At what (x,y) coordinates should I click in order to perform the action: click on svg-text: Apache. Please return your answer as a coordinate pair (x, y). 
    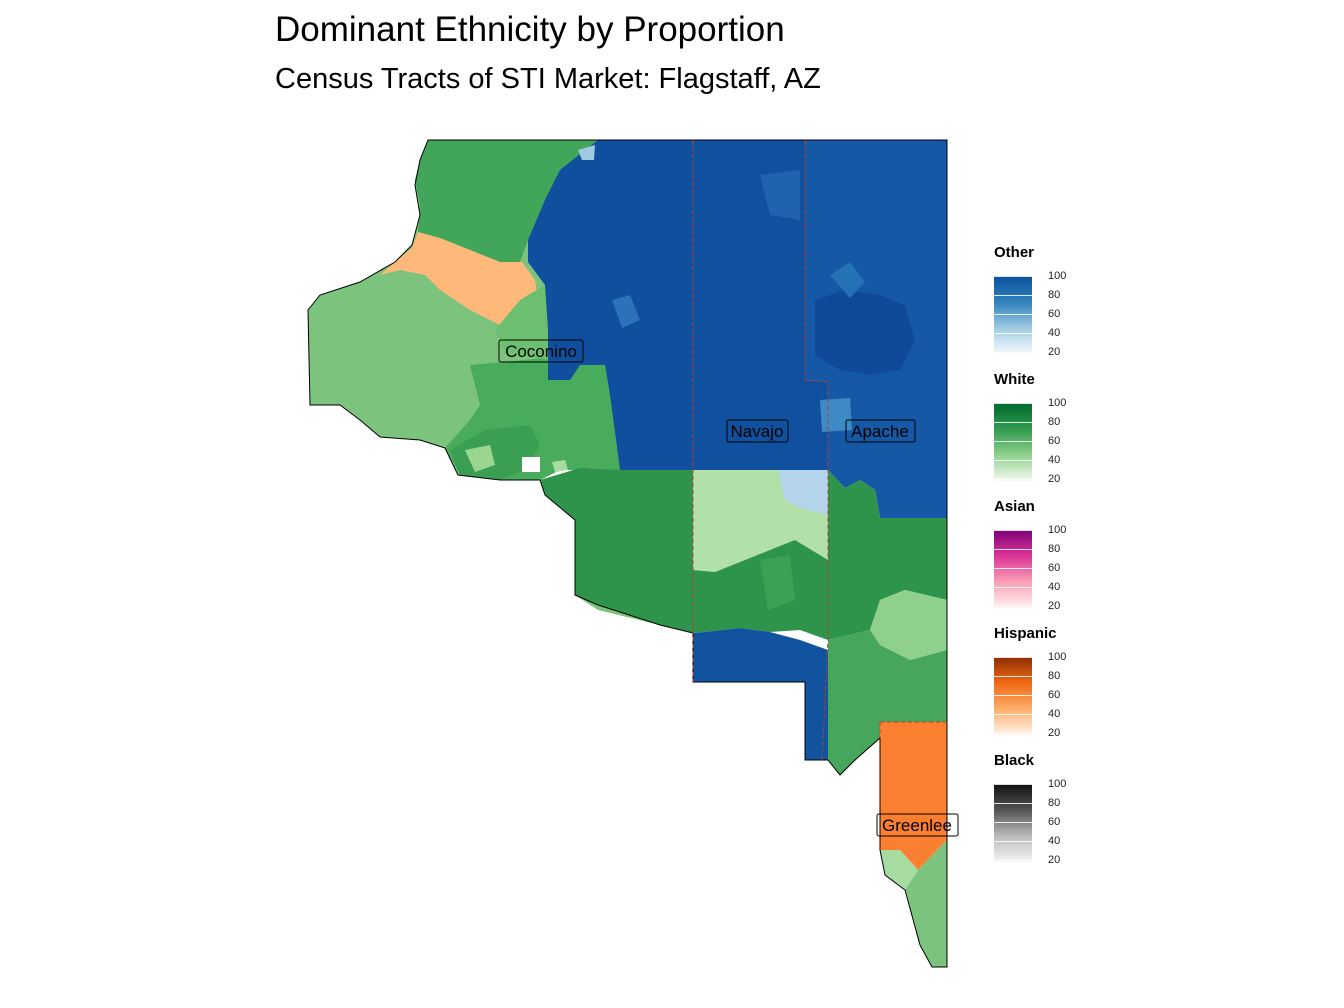
    Looking at the image, I should click on (880, 431).